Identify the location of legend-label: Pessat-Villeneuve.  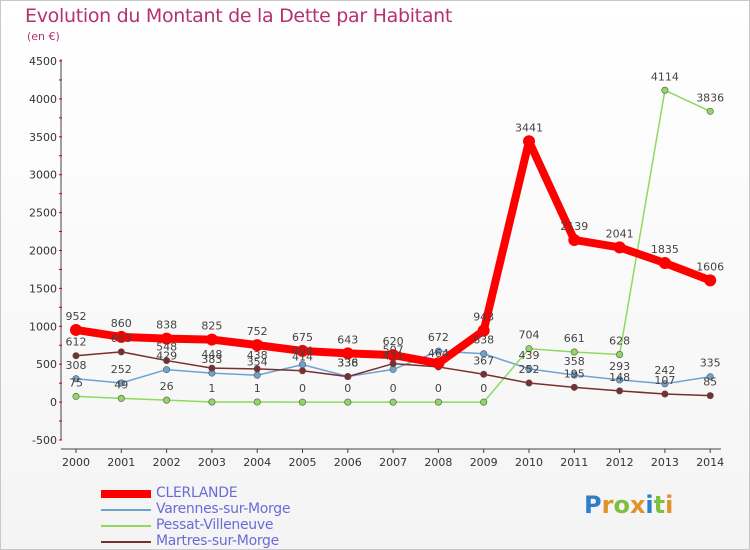
(215, 525).